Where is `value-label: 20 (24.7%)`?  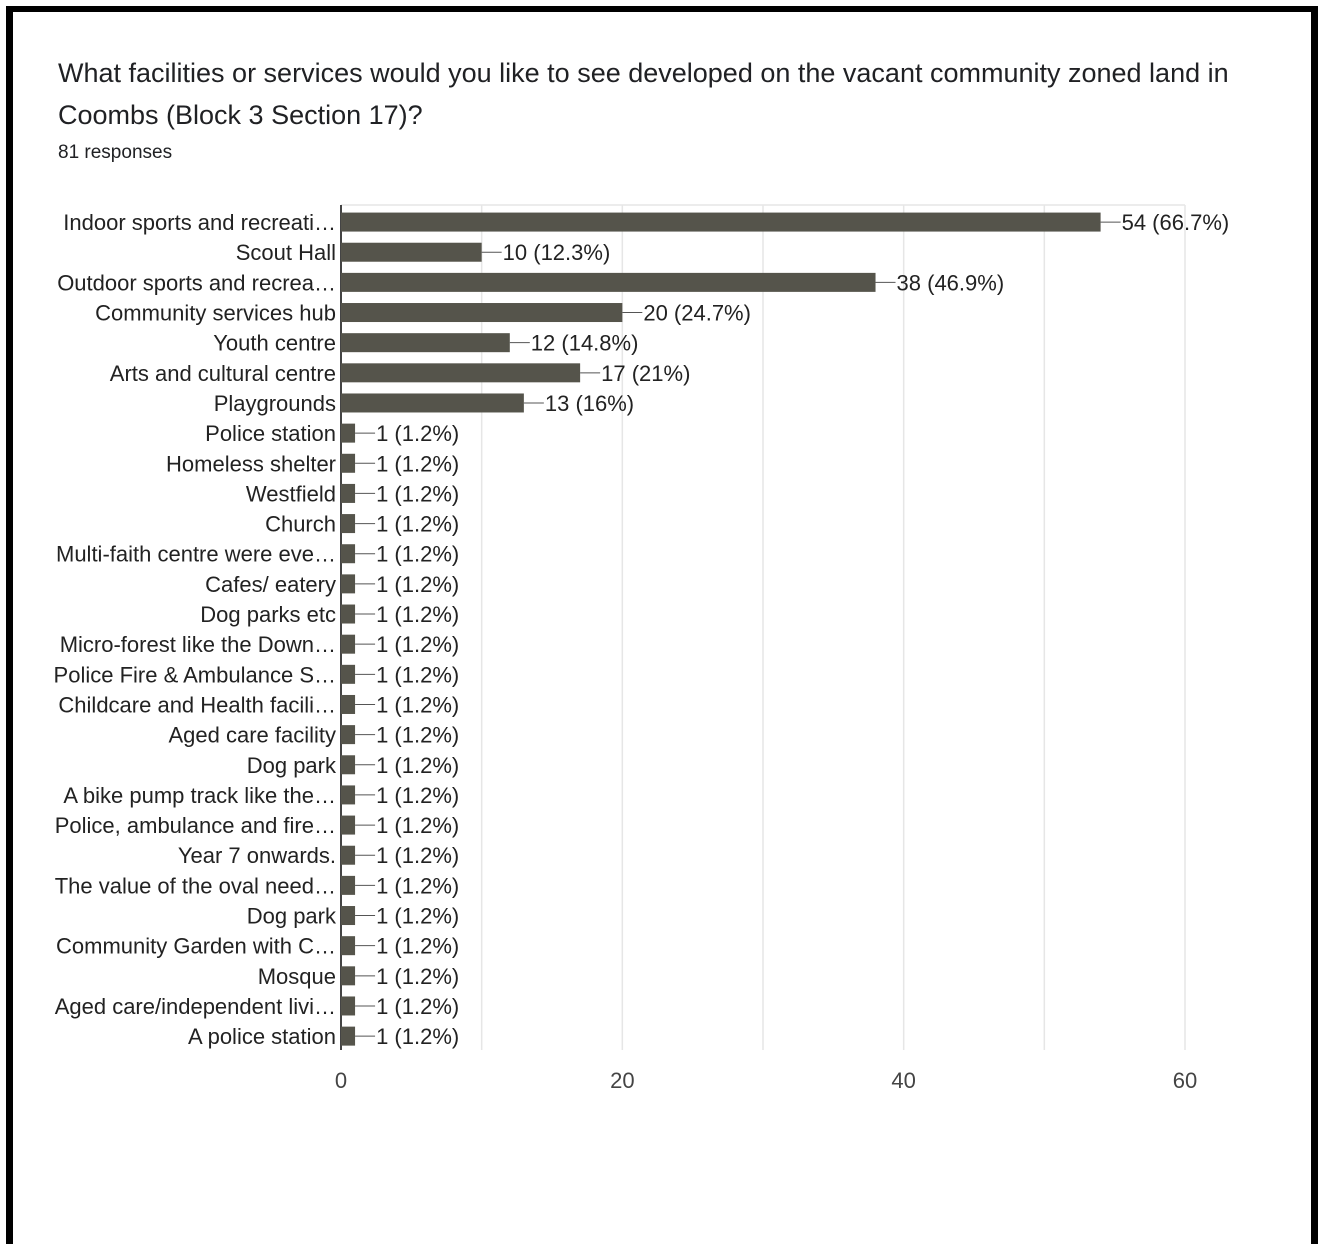 value-label: 20 (24.7%) is located at coordinates (697, 313).